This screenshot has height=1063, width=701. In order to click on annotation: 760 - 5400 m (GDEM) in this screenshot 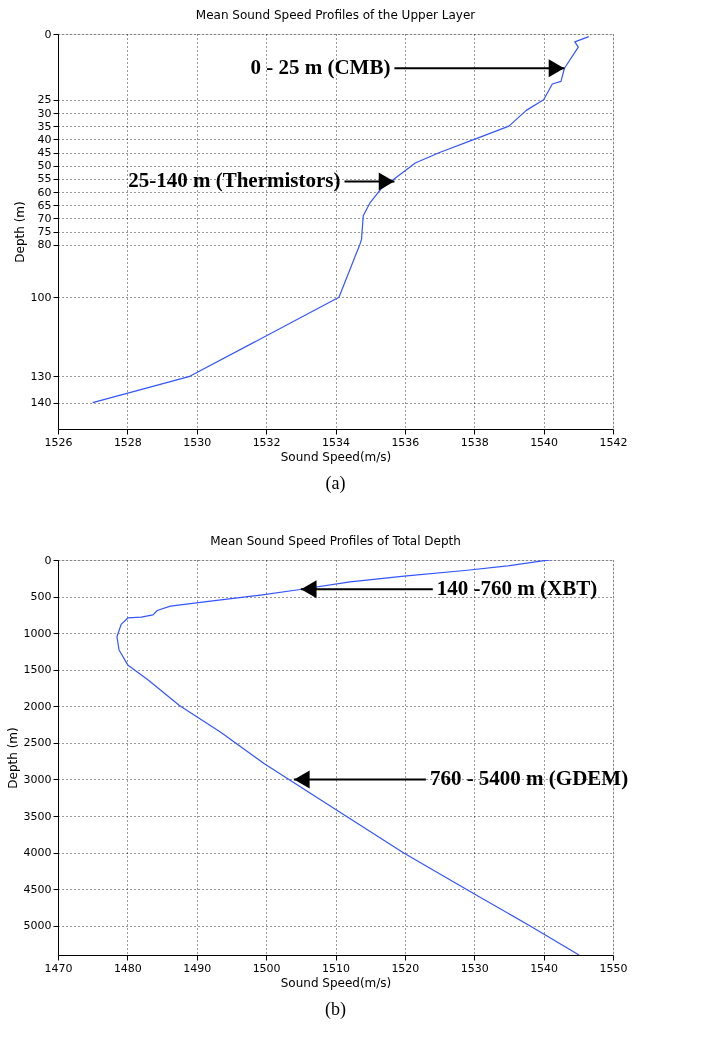, I will do `click(529, 778)`.